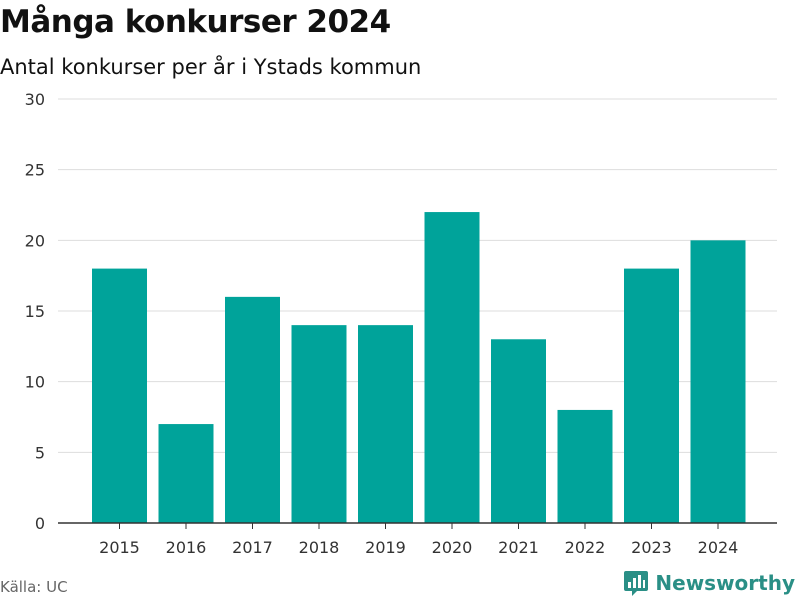 This screenshot has height=600, width=800. I want to click on bar-2018, so click(319, 424).